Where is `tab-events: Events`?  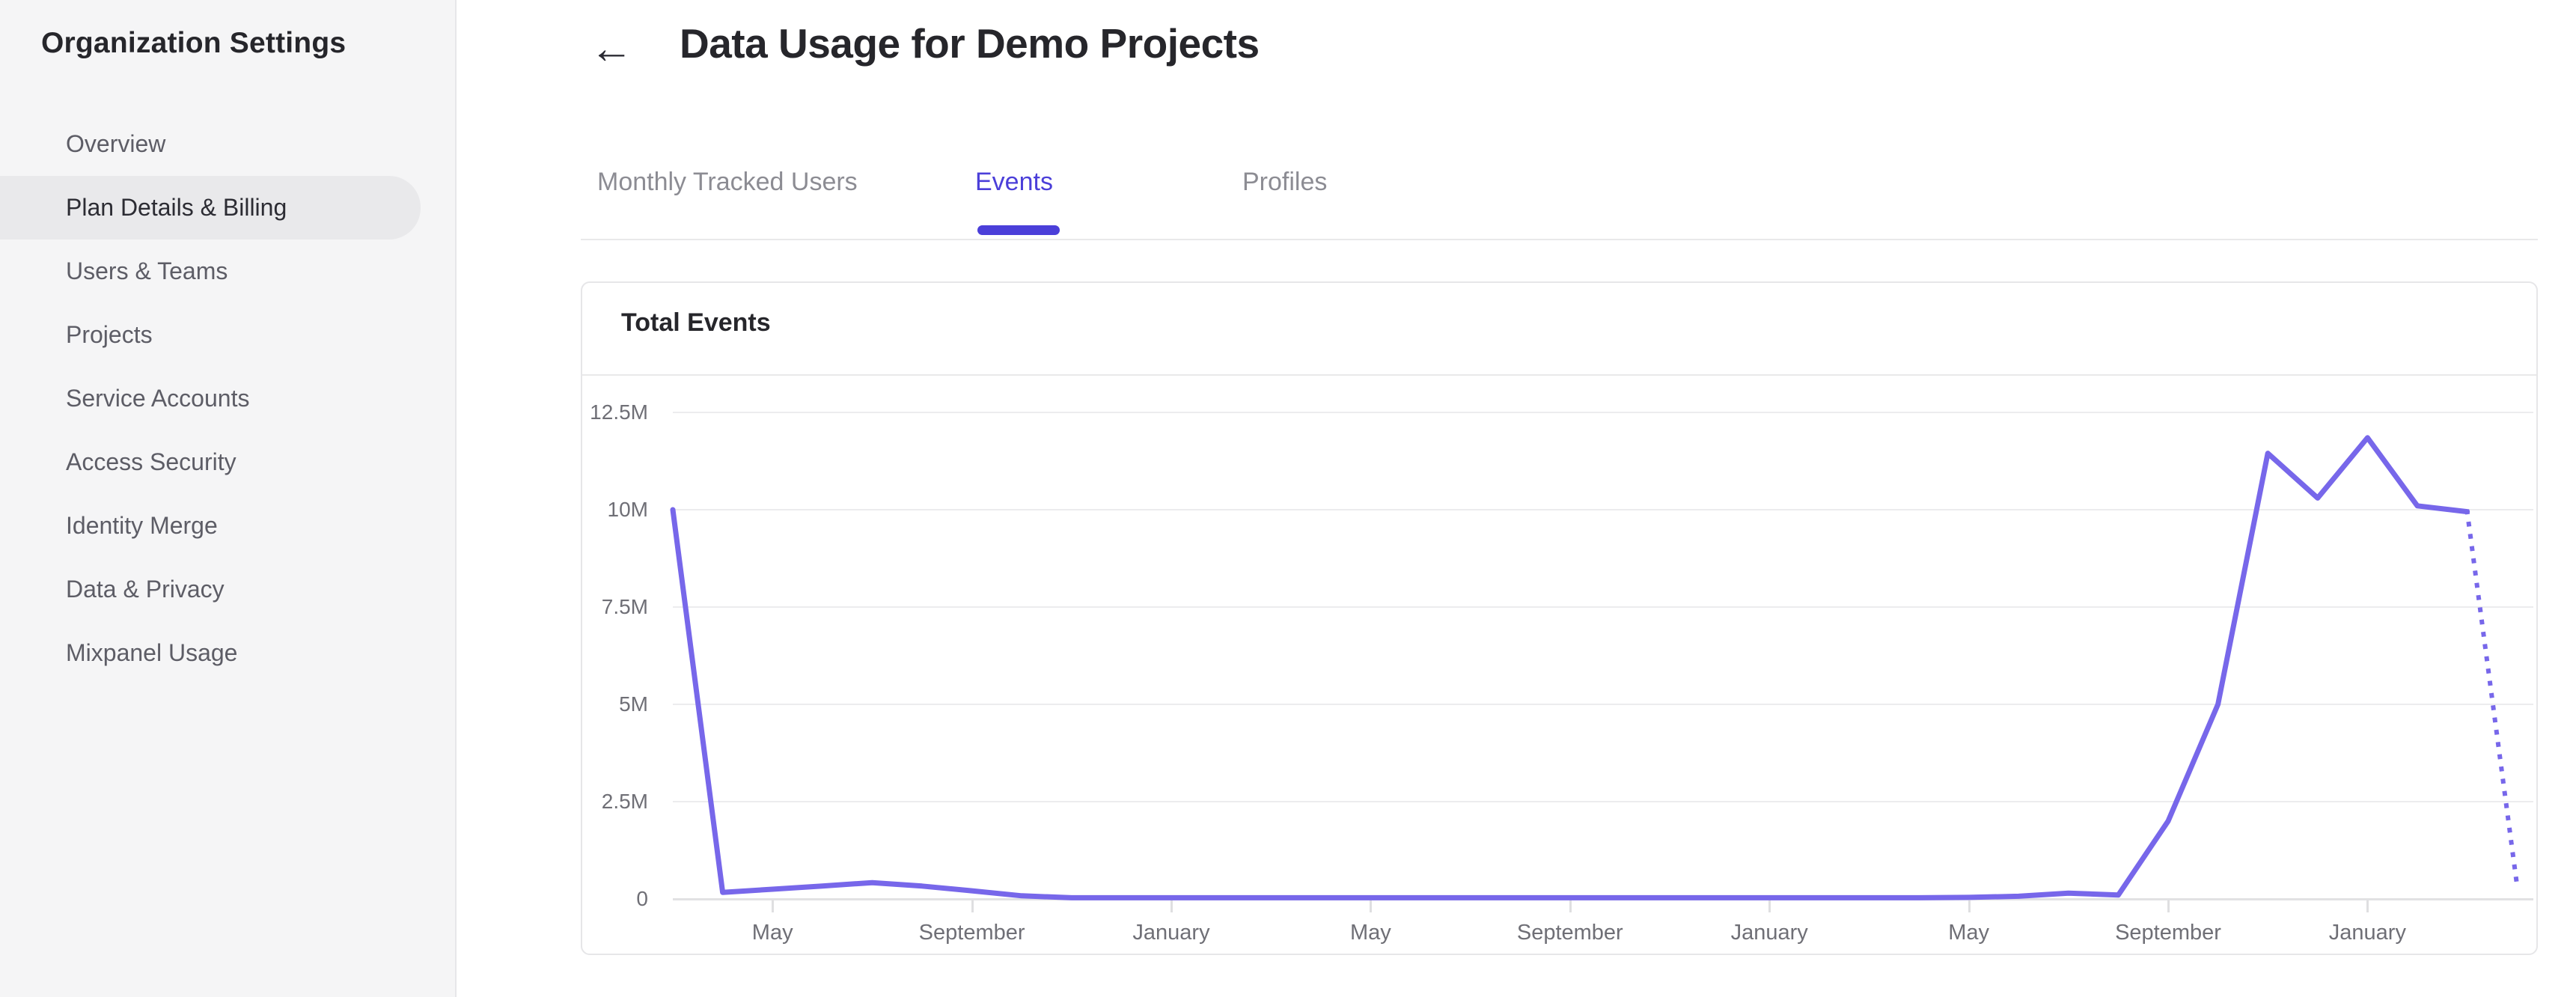 tab-events: Events is located at coordinates (1014, 182).